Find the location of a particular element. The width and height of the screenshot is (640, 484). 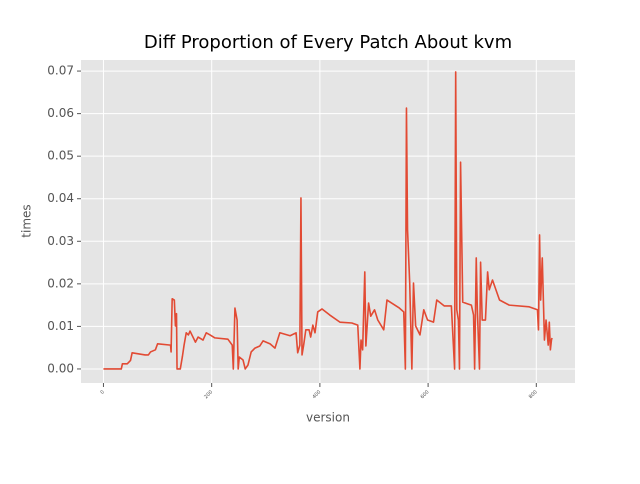

y-tick-label: 0.01 is located at coordinates (60, 326).